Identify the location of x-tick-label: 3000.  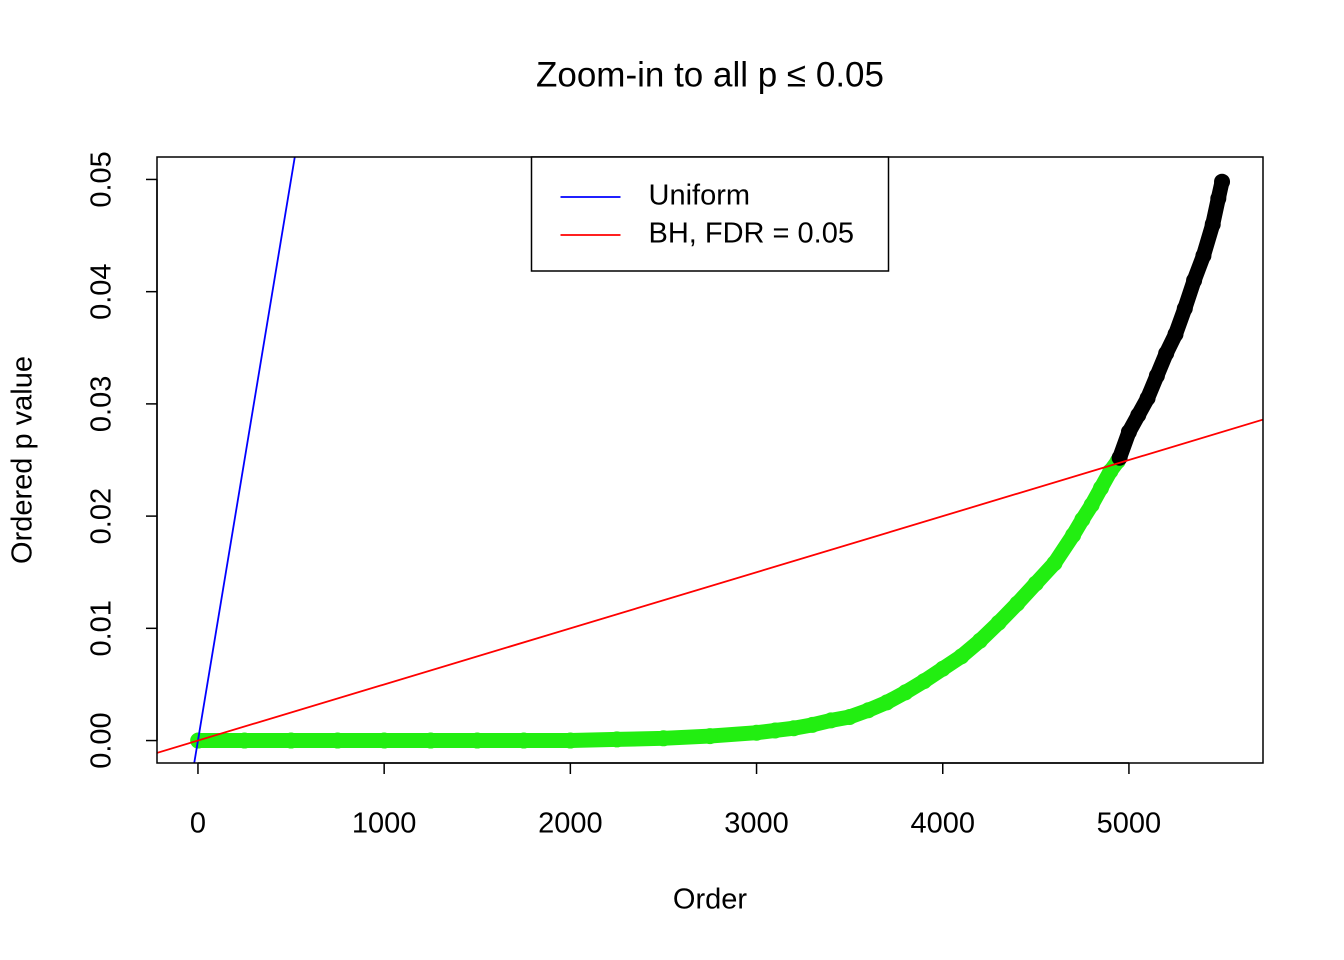
(756, 824).